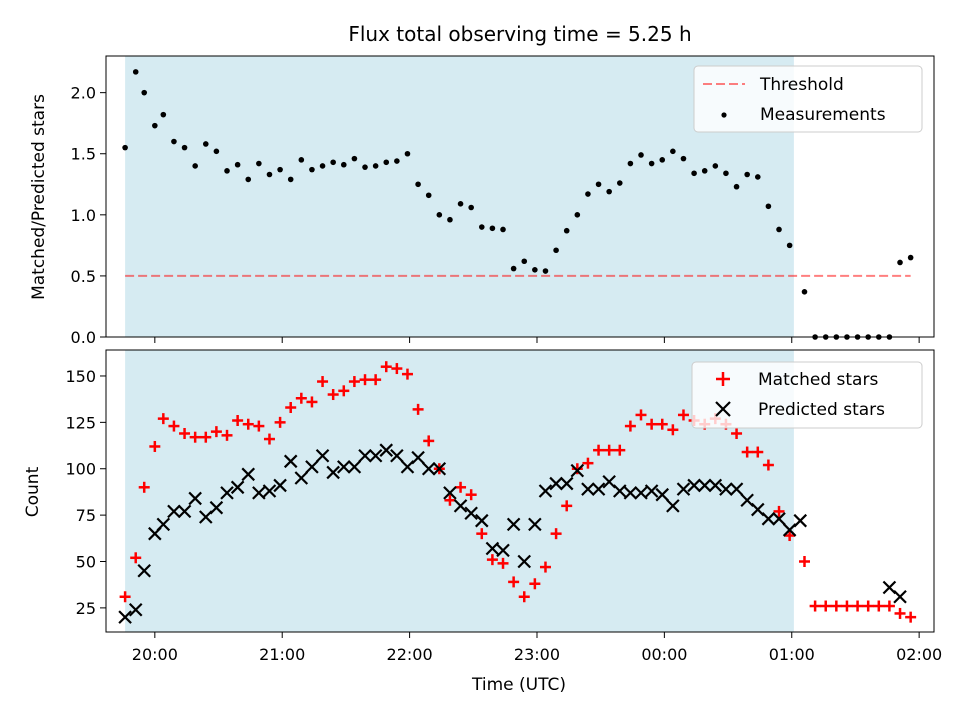 This screenshot has height=720, width=960. What do you see at coordinates (410, 654) in the screenshot?
I see `x-tick-label: 22:00` at bounding box center [410, 654].